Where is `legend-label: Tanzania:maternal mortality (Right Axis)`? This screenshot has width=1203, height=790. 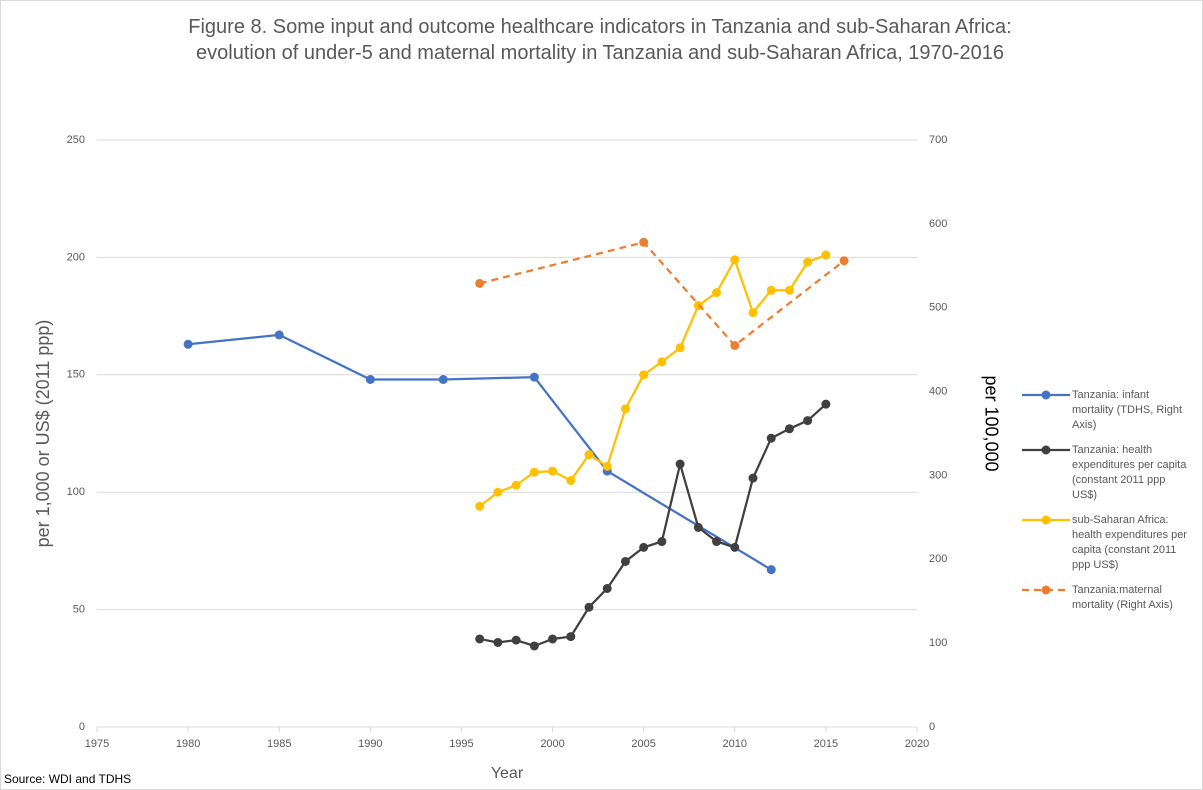
legend-label: Tanzania:maternal mortality (Right Axis) is located at coordinates (1122, 597).